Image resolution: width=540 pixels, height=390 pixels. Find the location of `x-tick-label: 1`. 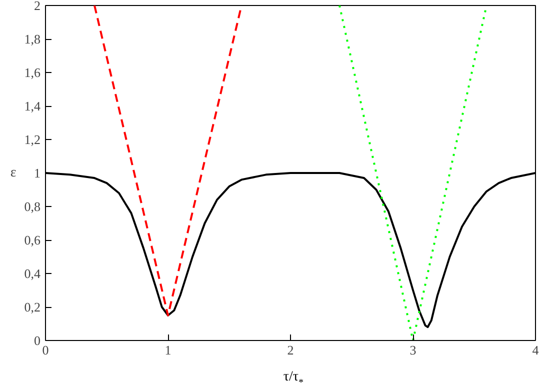

x-tick-label: 1 is located at coordinates (168, 350).